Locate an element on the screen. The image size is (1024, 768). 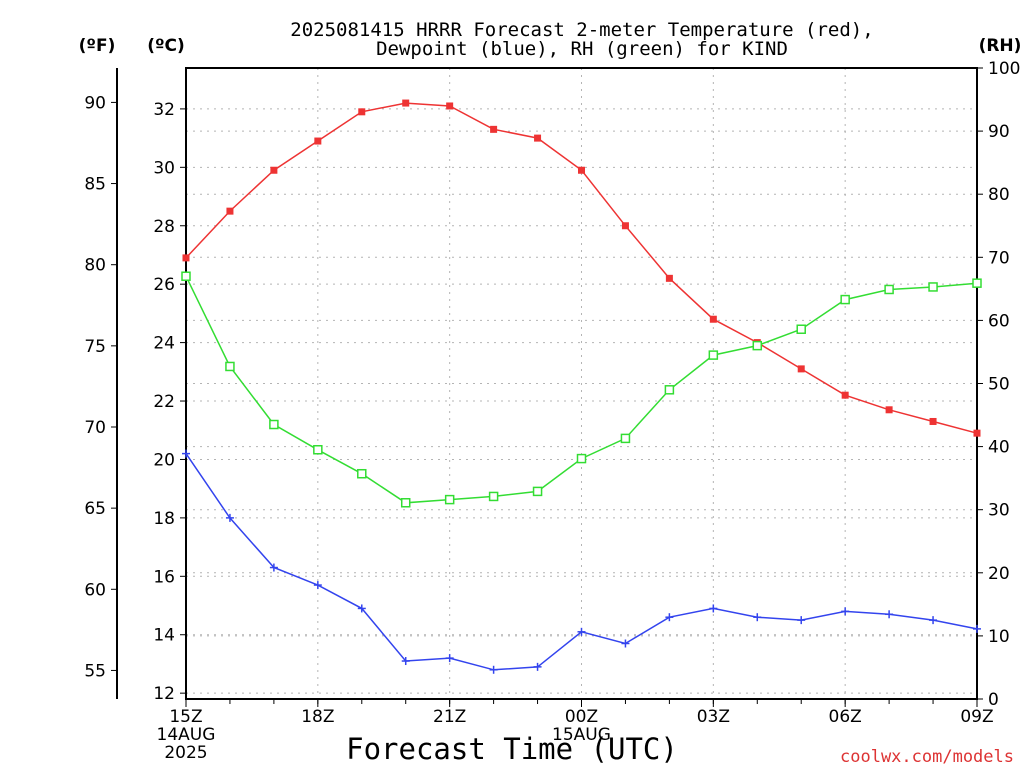
x-axis-label: Forecast Time (UTC) is located at coordinates (512, 749).